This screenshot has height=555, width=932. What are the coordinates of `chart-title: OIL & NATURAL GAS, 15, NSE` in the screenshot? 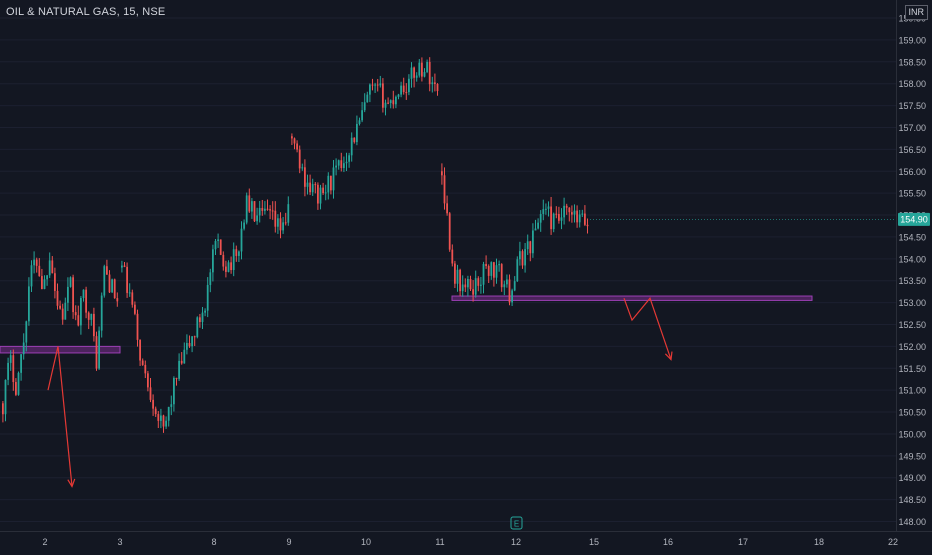 It's located at (86, 12).